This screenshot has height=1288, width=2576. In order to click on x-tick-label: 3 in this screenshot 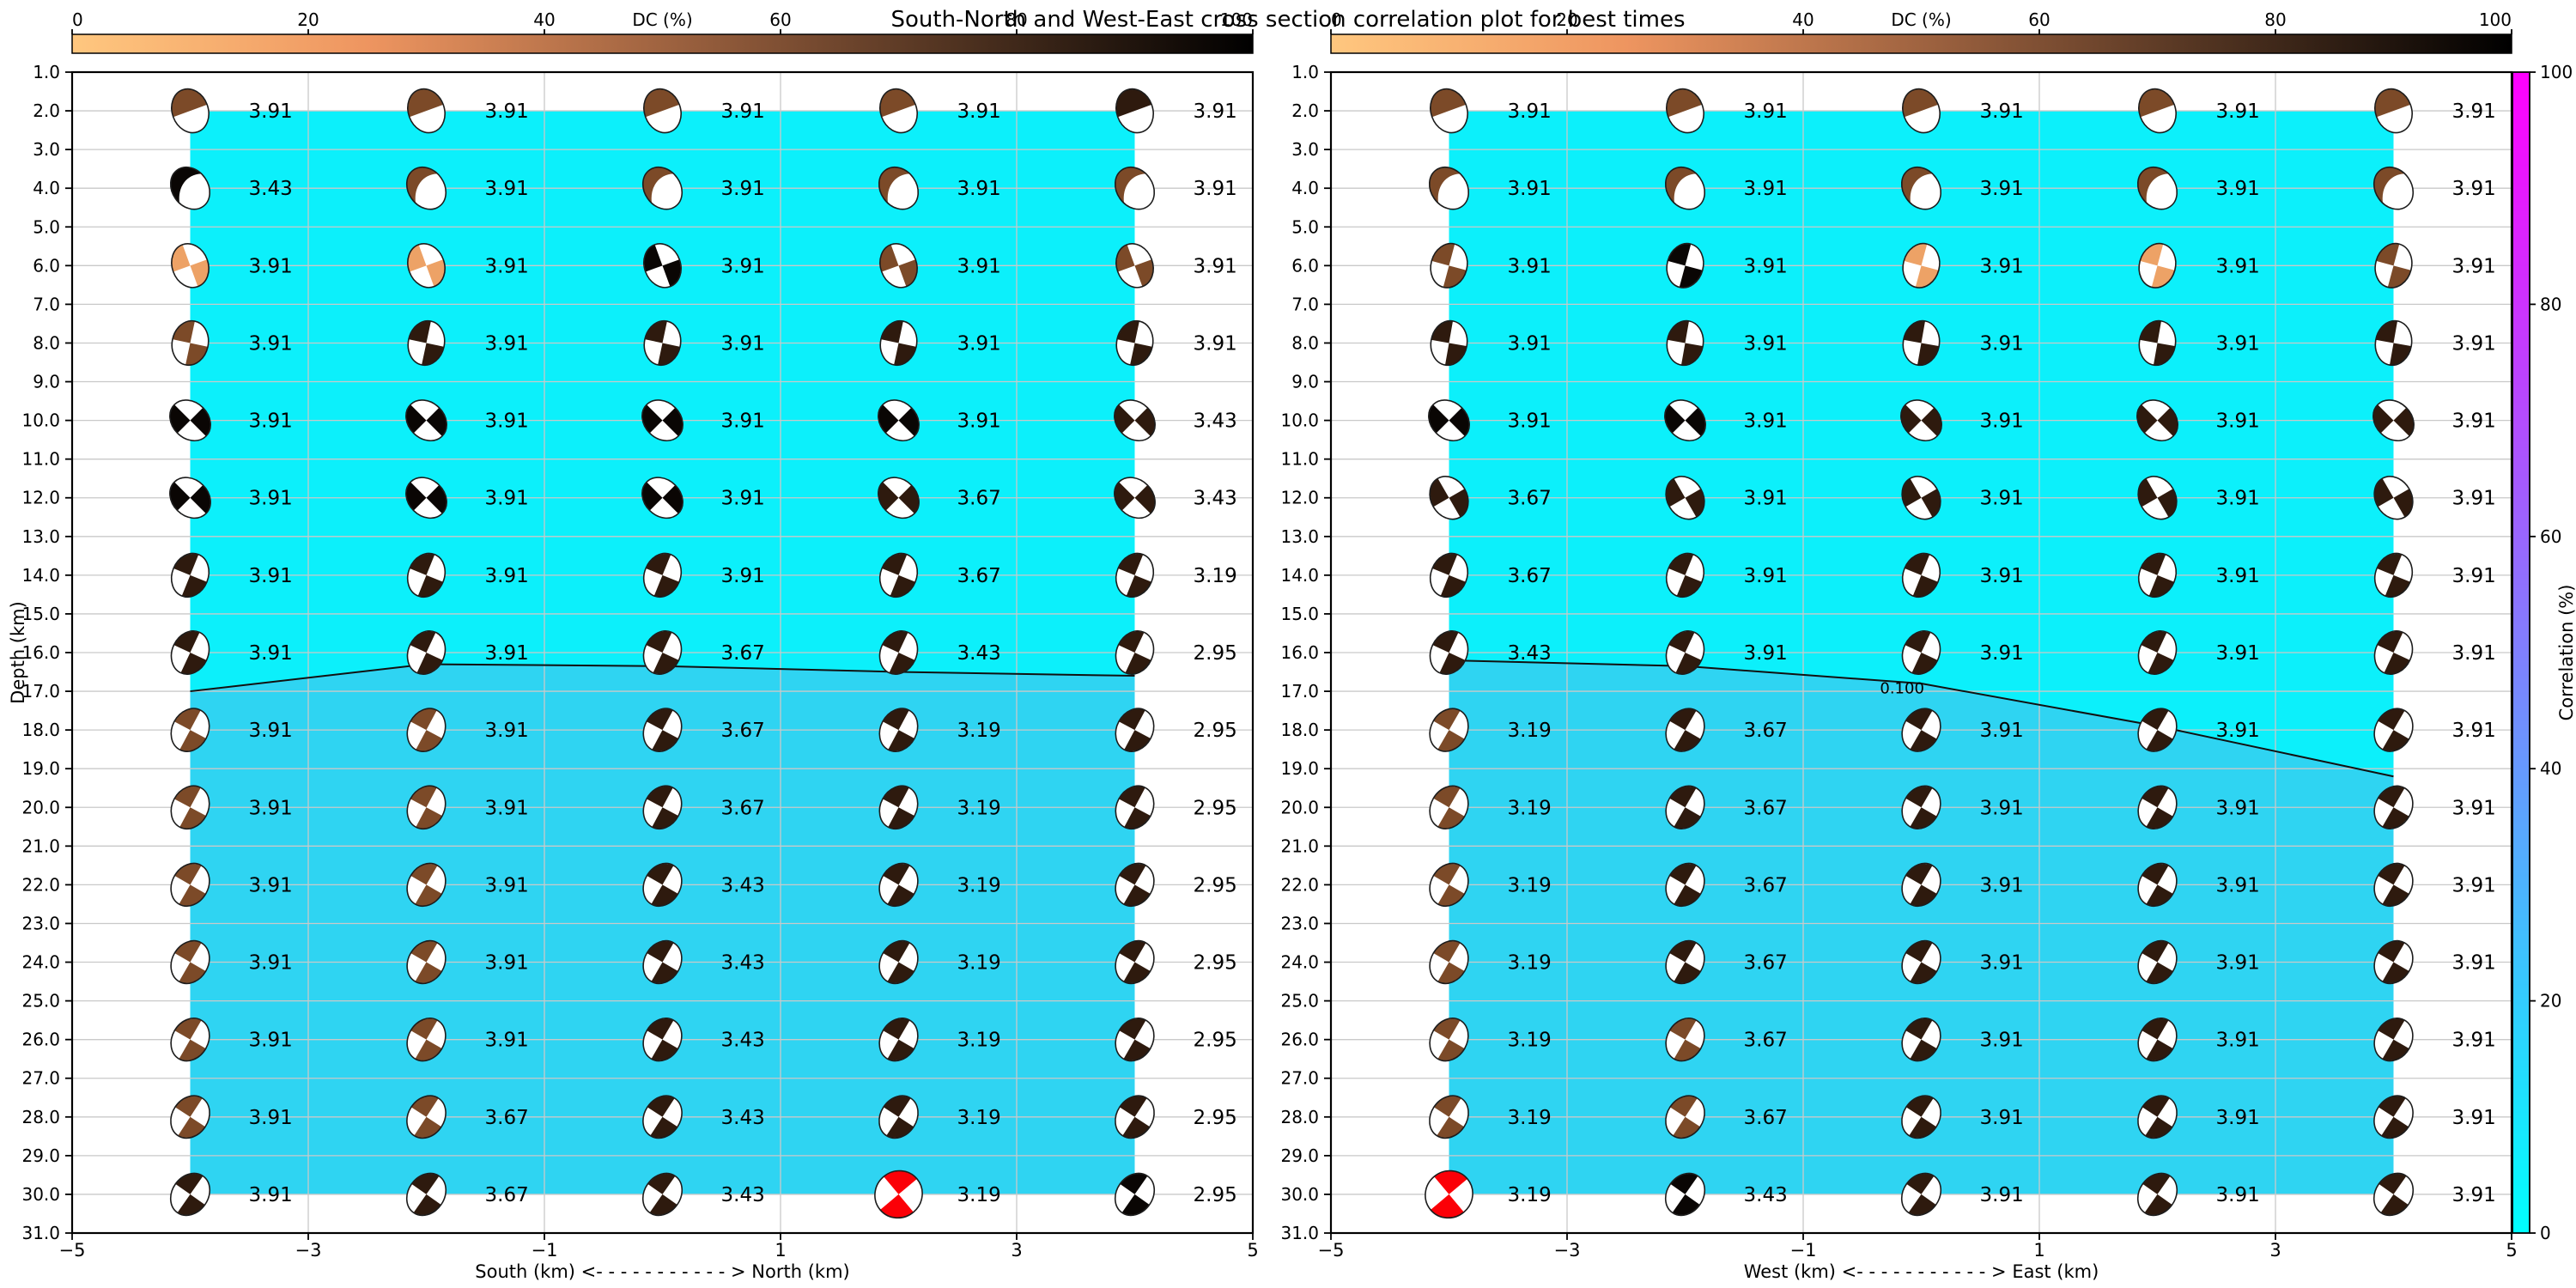, I will do `click(1017, 1250)`.